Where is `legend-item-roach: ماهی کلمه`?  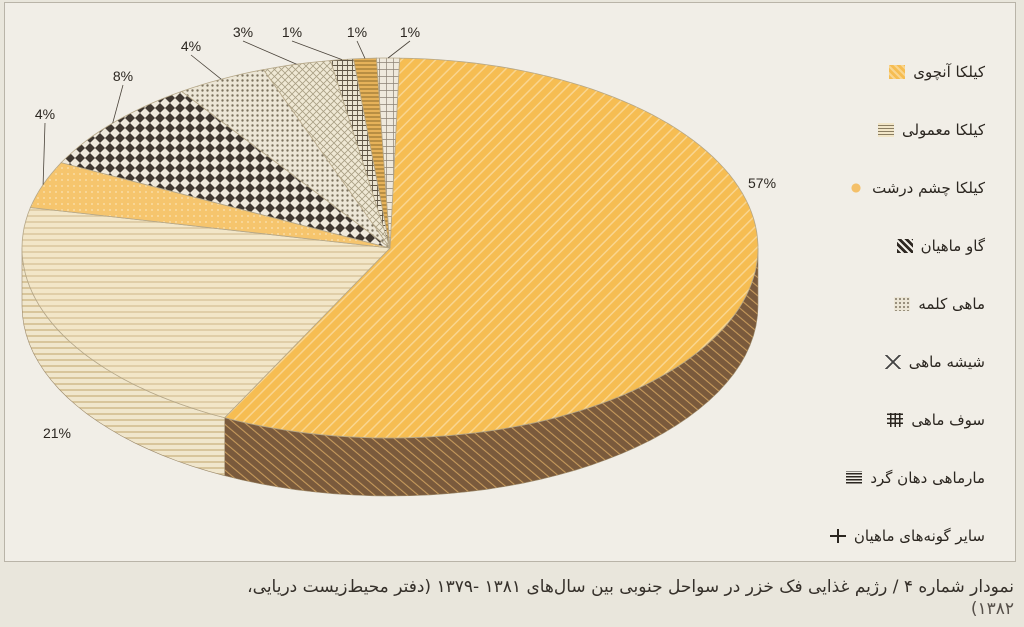 legend-item-roach: ماهی کلمه is located at coordinates (890, 304).